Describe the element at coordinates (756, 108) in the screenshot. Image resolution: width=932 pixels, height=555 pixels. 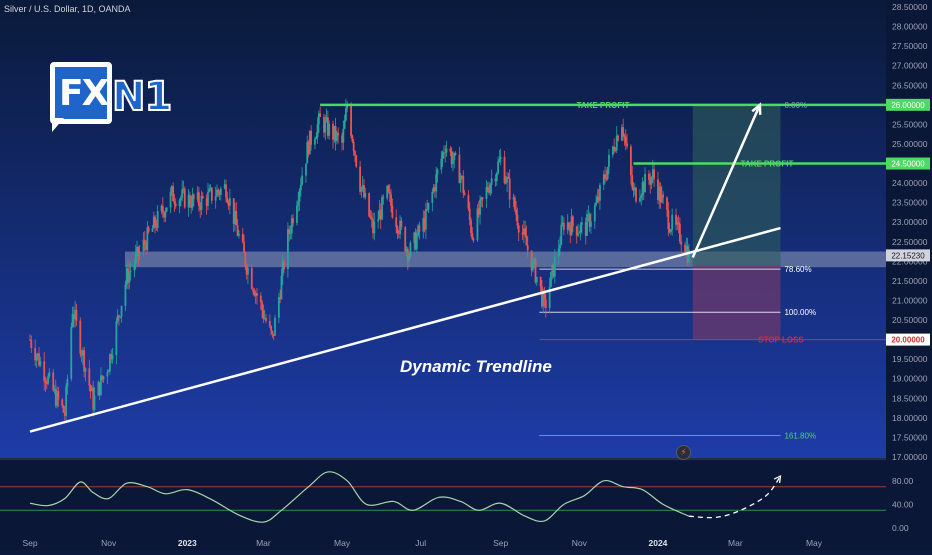
I see `projection-arrow-head` at that location.